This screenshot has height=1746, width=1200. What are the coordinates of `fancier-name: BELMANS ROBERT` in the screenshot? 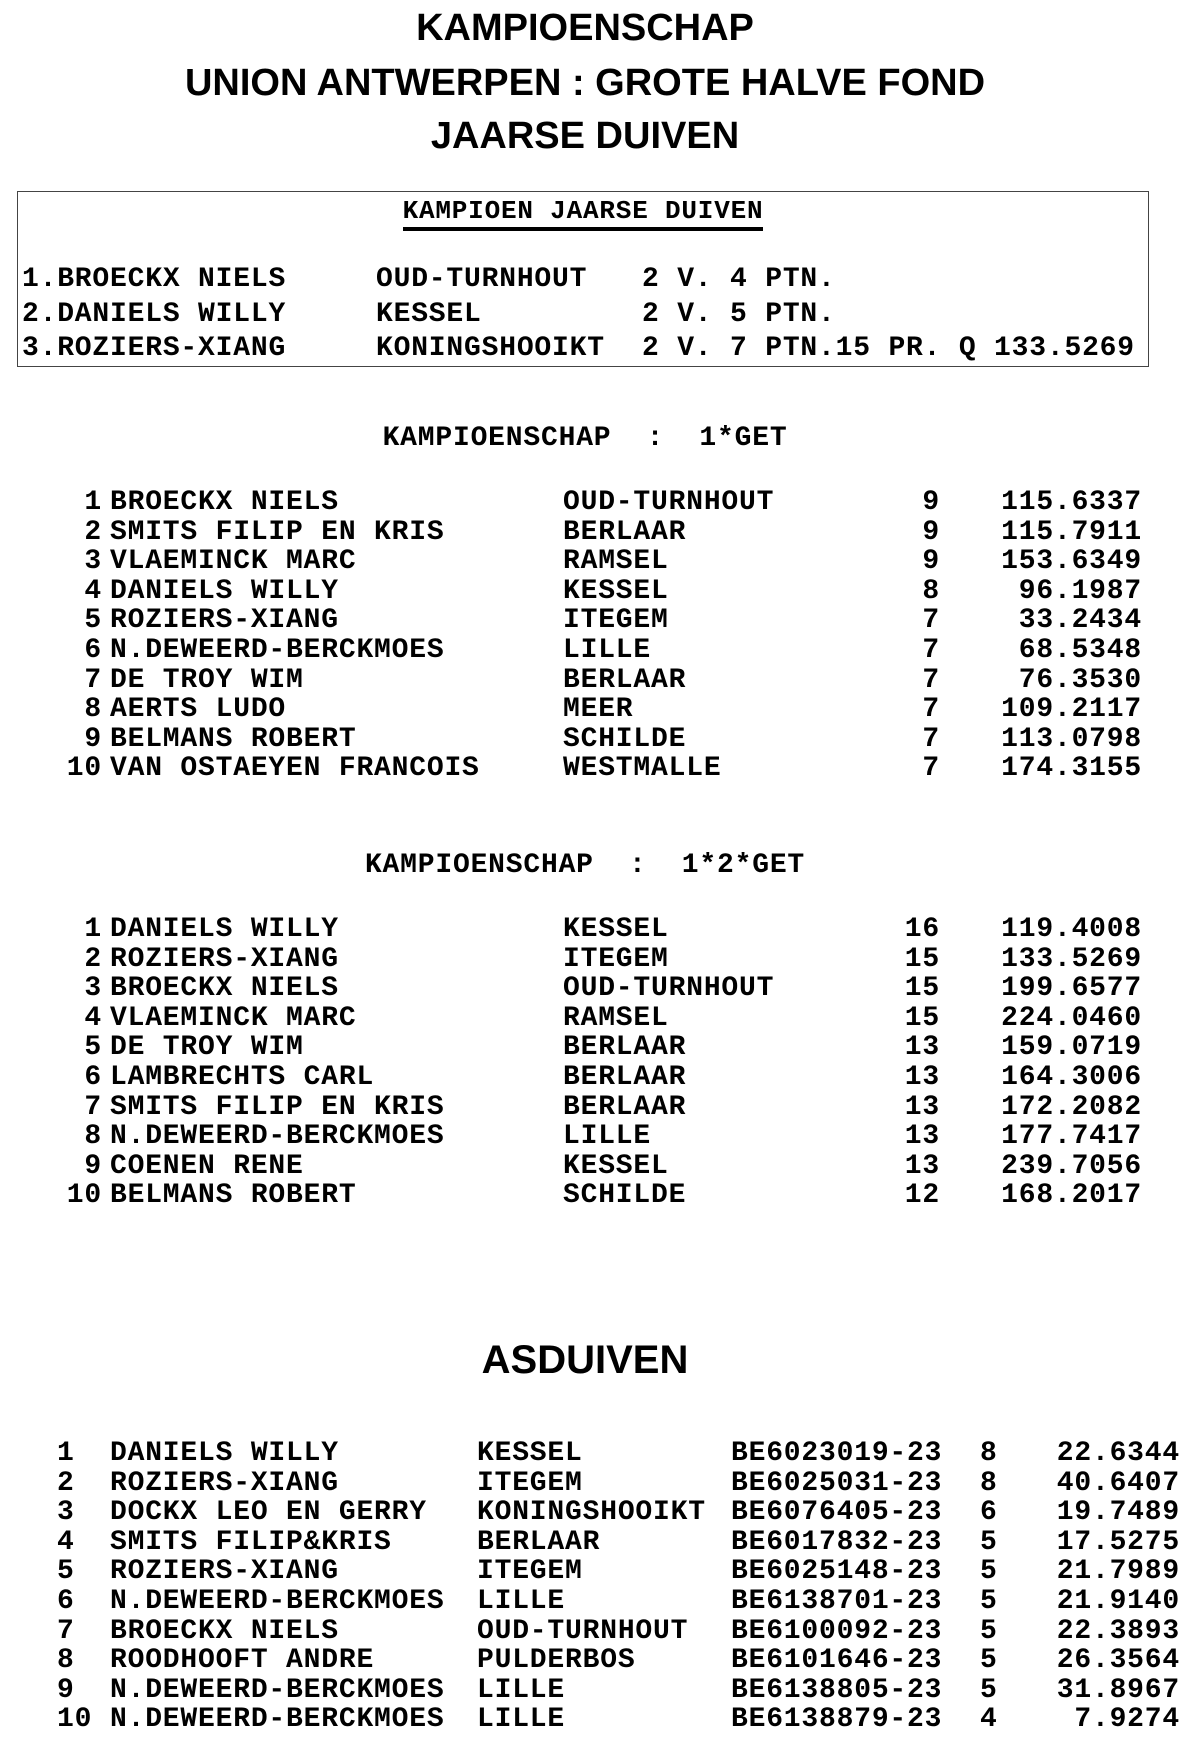 It's located at (233, 739).